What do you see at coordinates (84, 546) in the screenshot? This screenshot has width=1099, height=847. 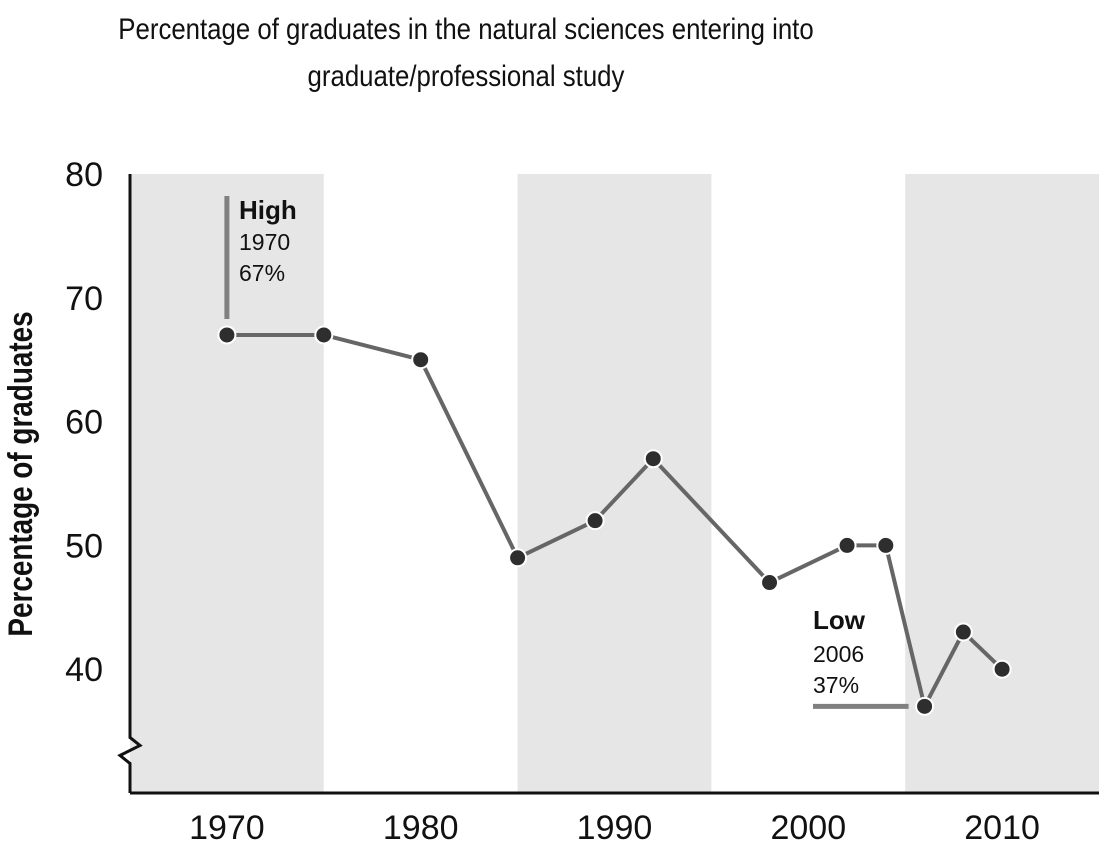 I see `y-tick-label: 50` at bounding box center [84, 546].